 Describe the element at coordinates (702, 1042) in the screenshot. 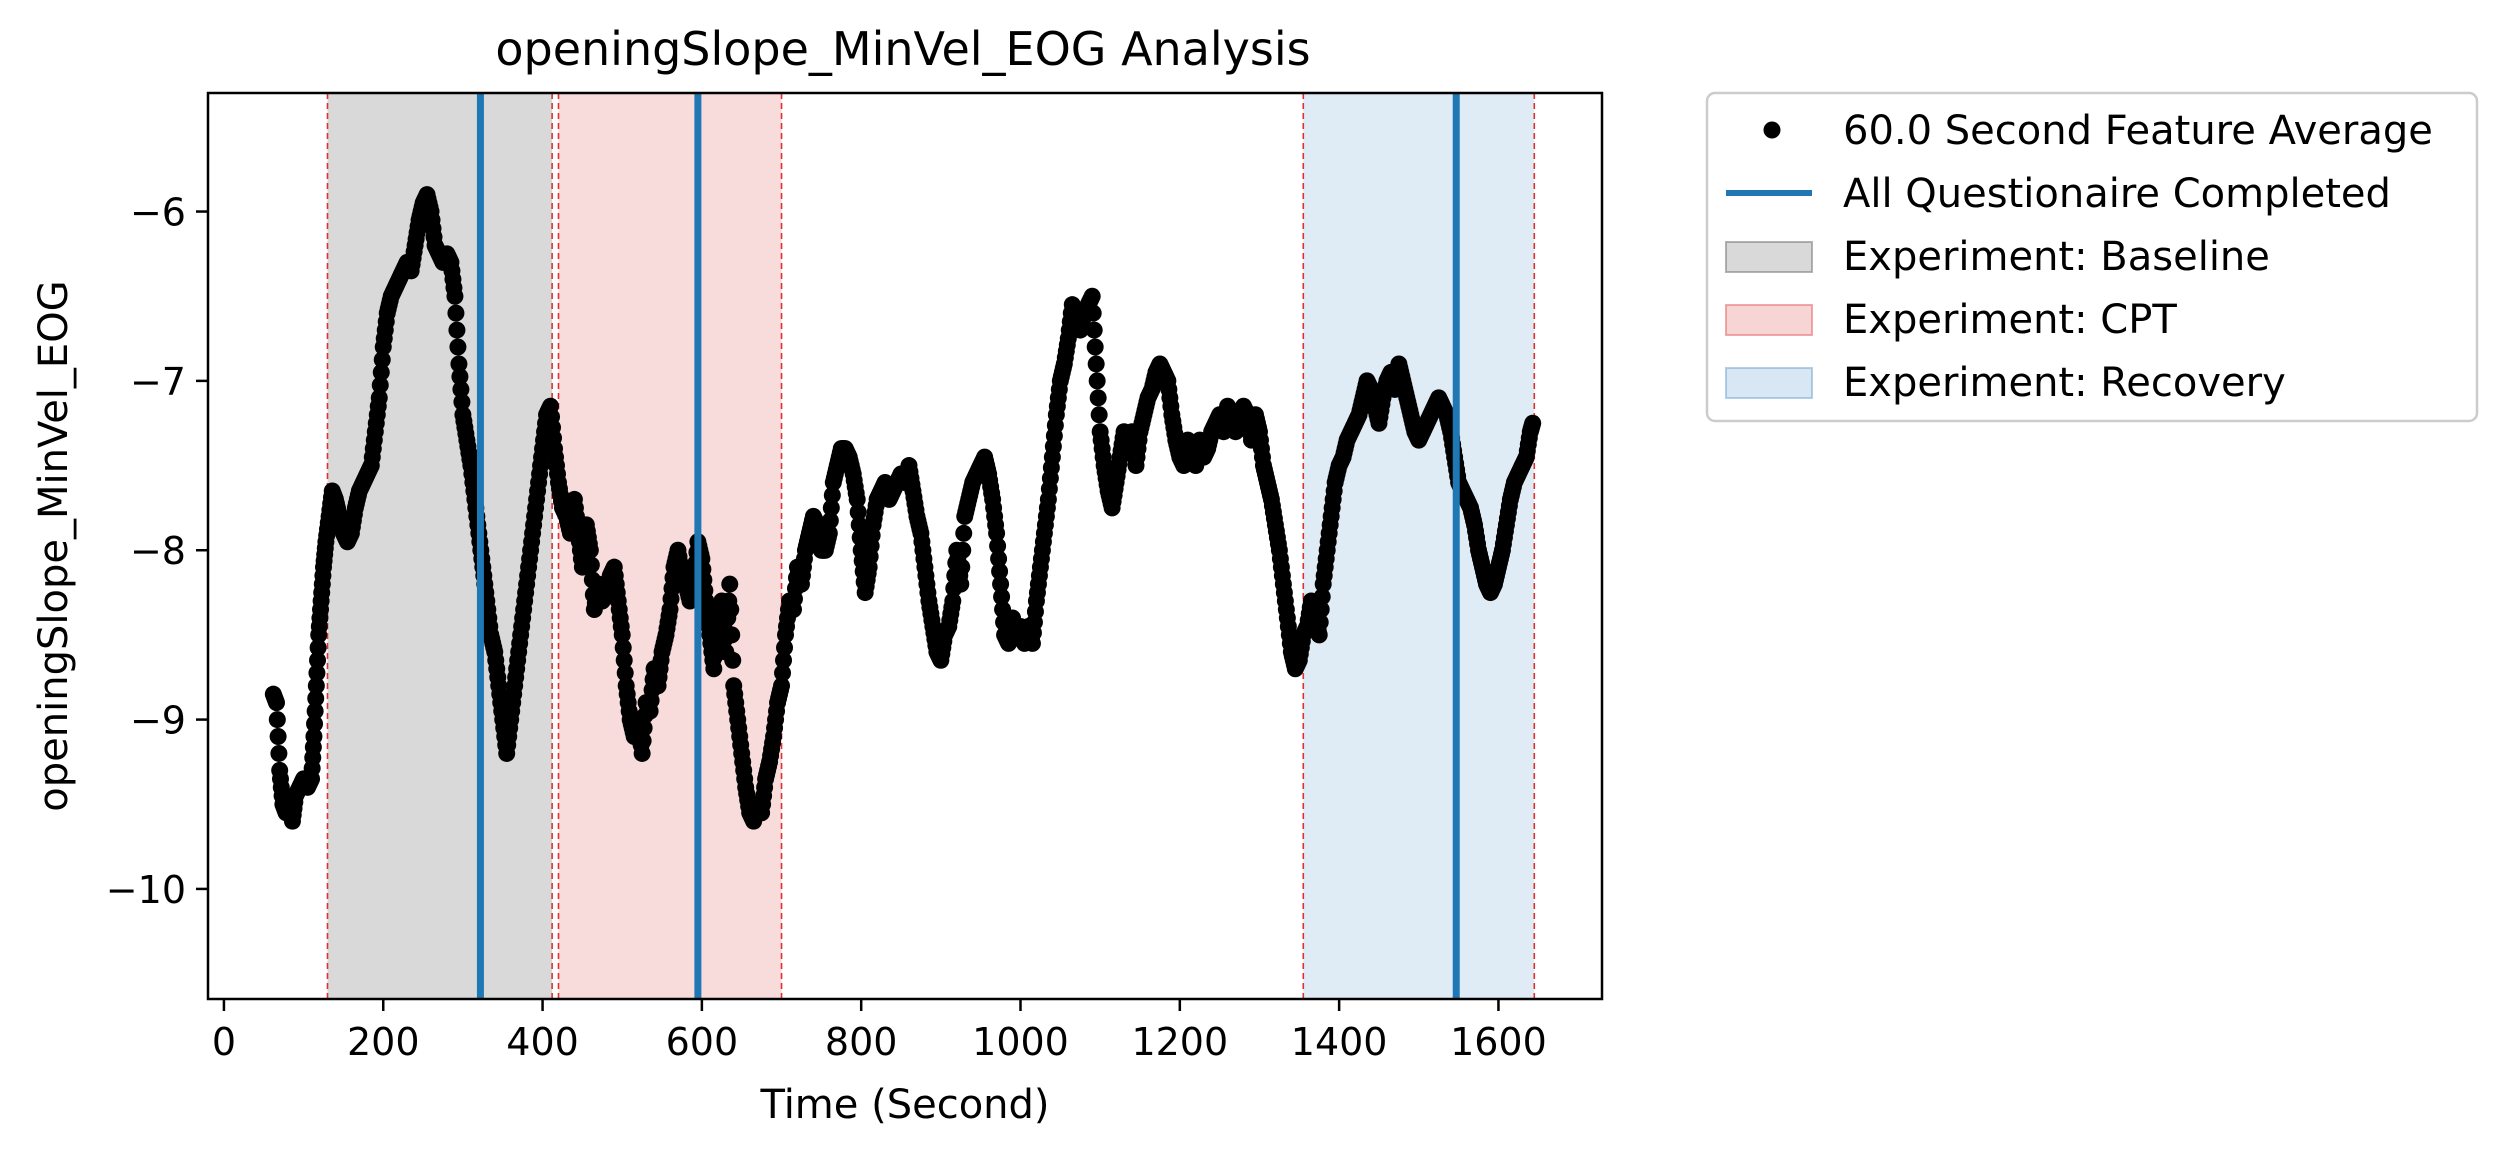

I see `x-tick-label: 600` at that location.